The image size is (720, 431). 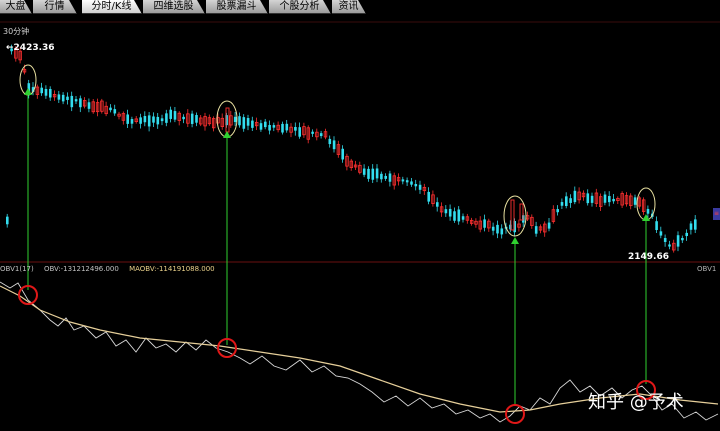 I want to click on scroll-marker: ≡, so click(x=716, y=214).